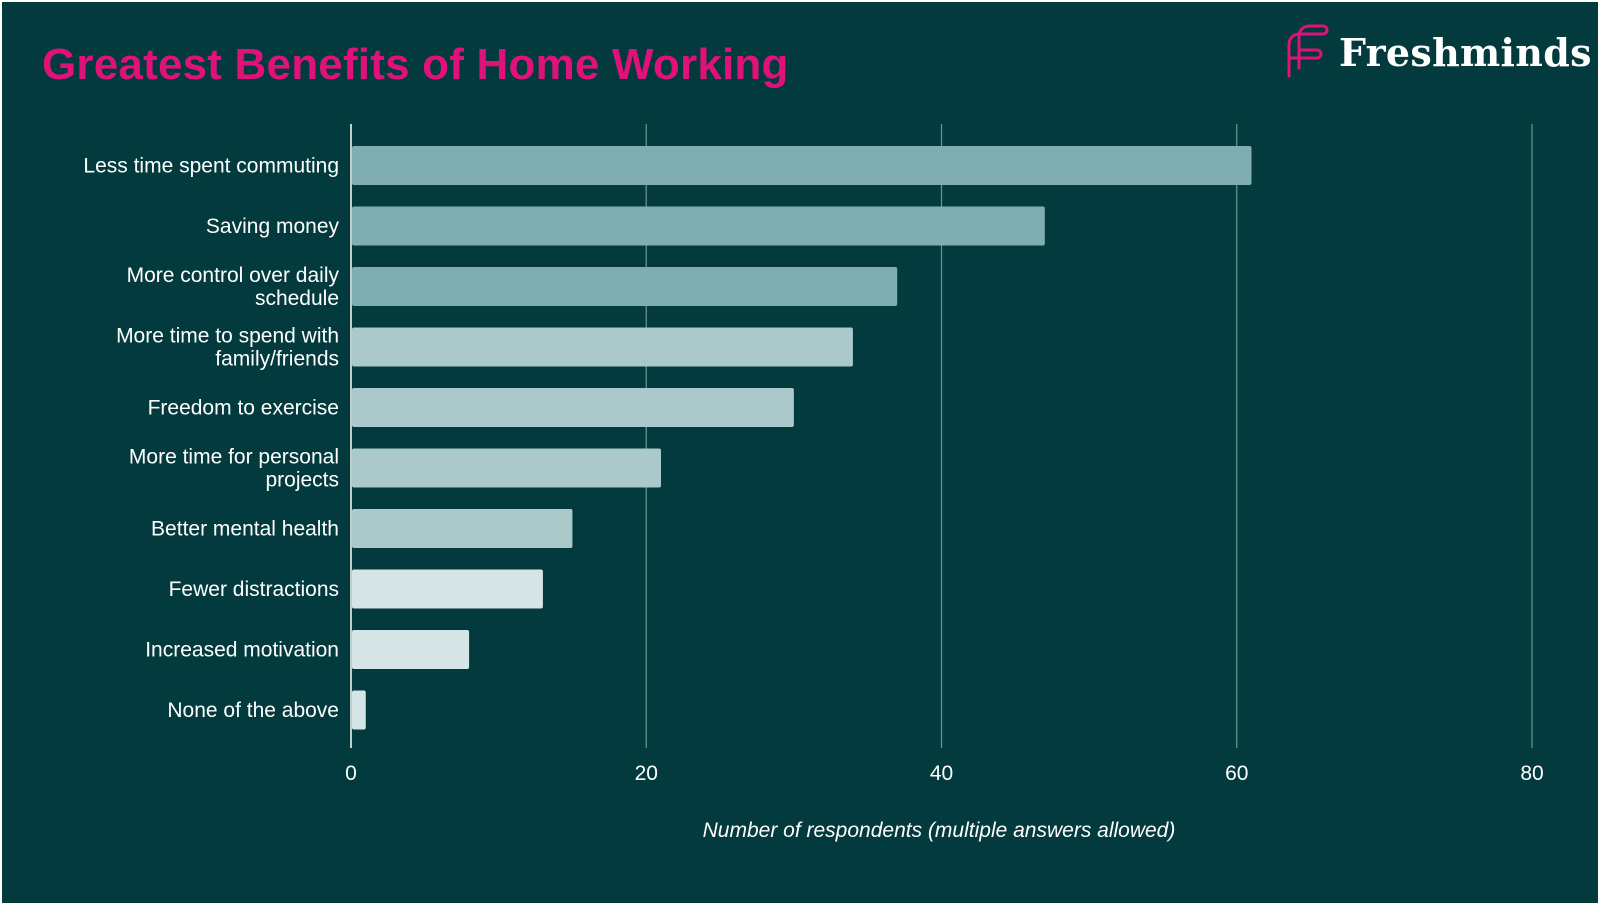 This screenshot has height=905, width=1600. What do you see at coordinates (1236, 773) in the screenshot?
I see `x-tick-label: 60` at bounding box center [1236, 773].